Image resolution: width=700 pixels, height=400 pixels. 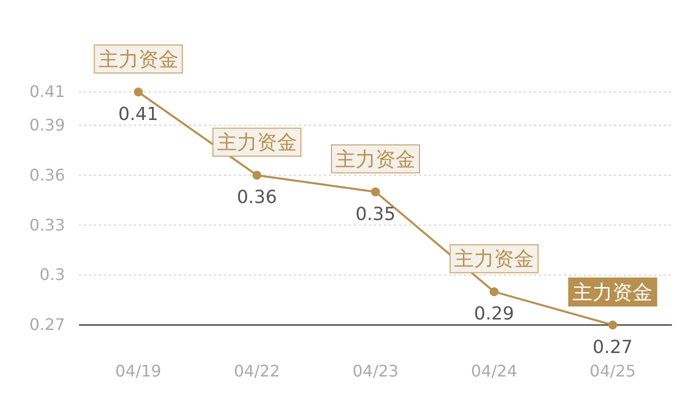 What do you see at coordinates (47, 174) in the screenshot?
I see `y-tick-label: 0.36` at bounding box center [47, 174].